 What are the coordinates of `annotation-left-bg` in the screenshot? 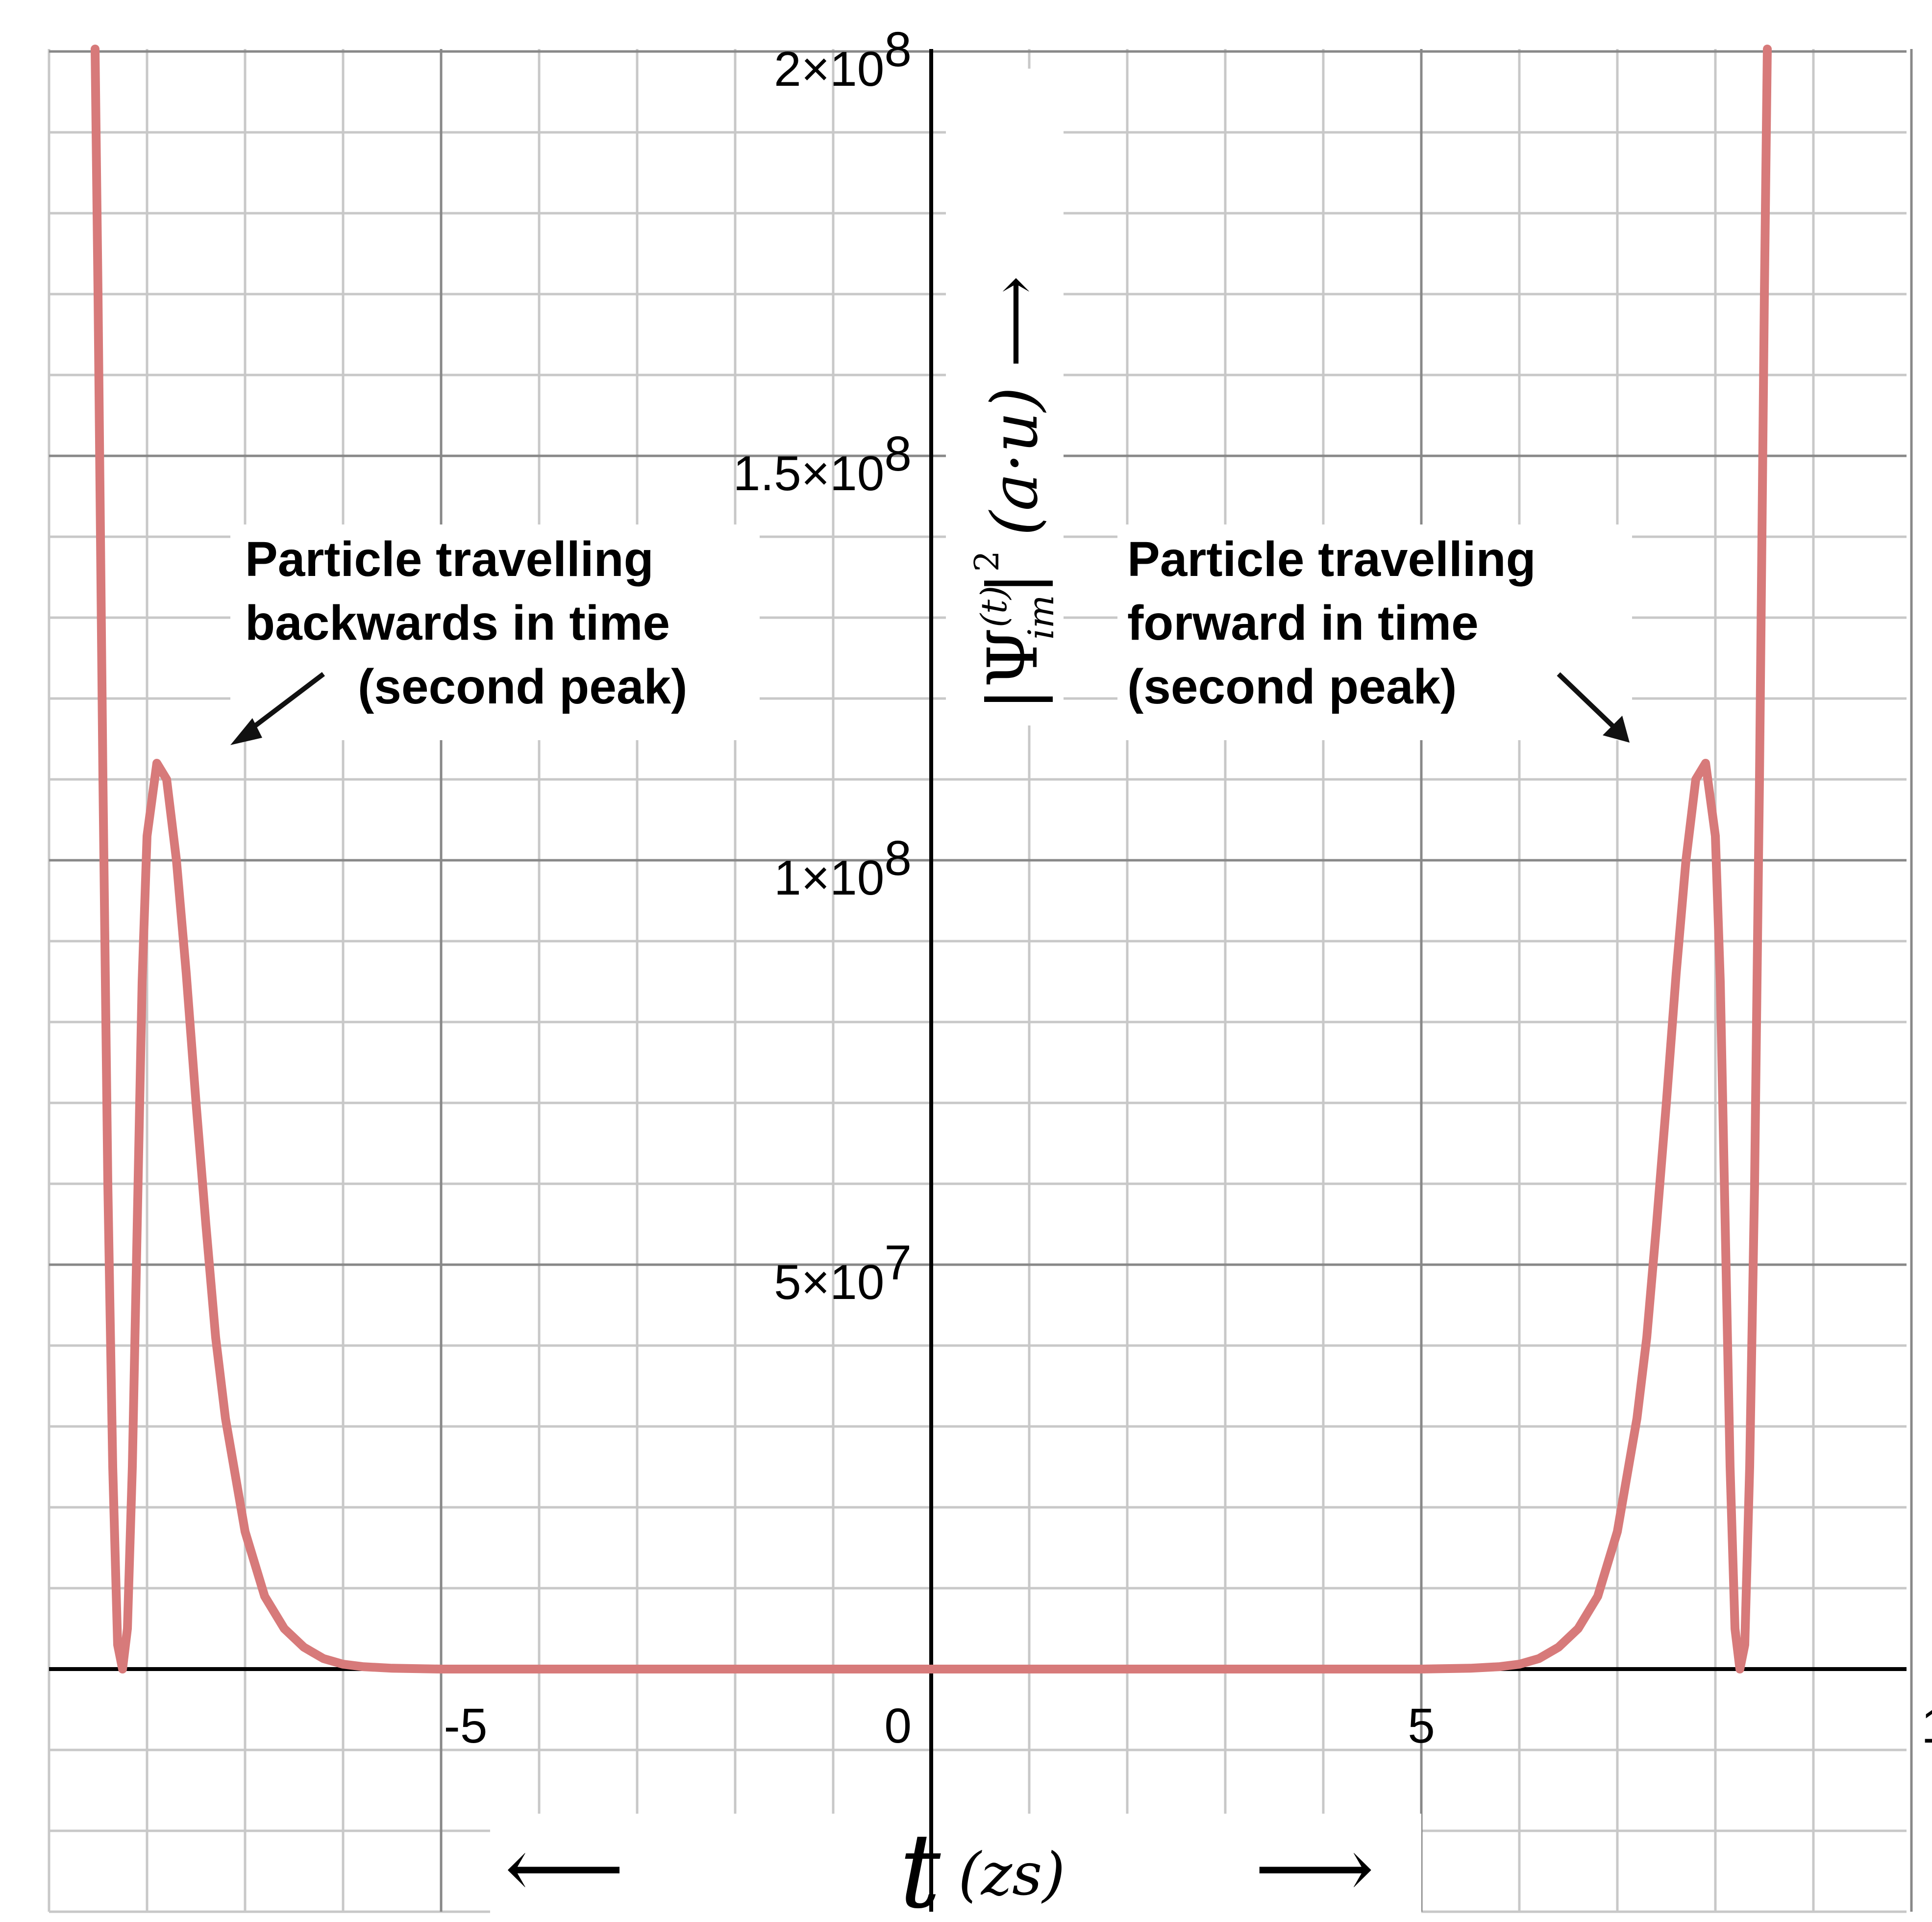 It's located at (495, 632).